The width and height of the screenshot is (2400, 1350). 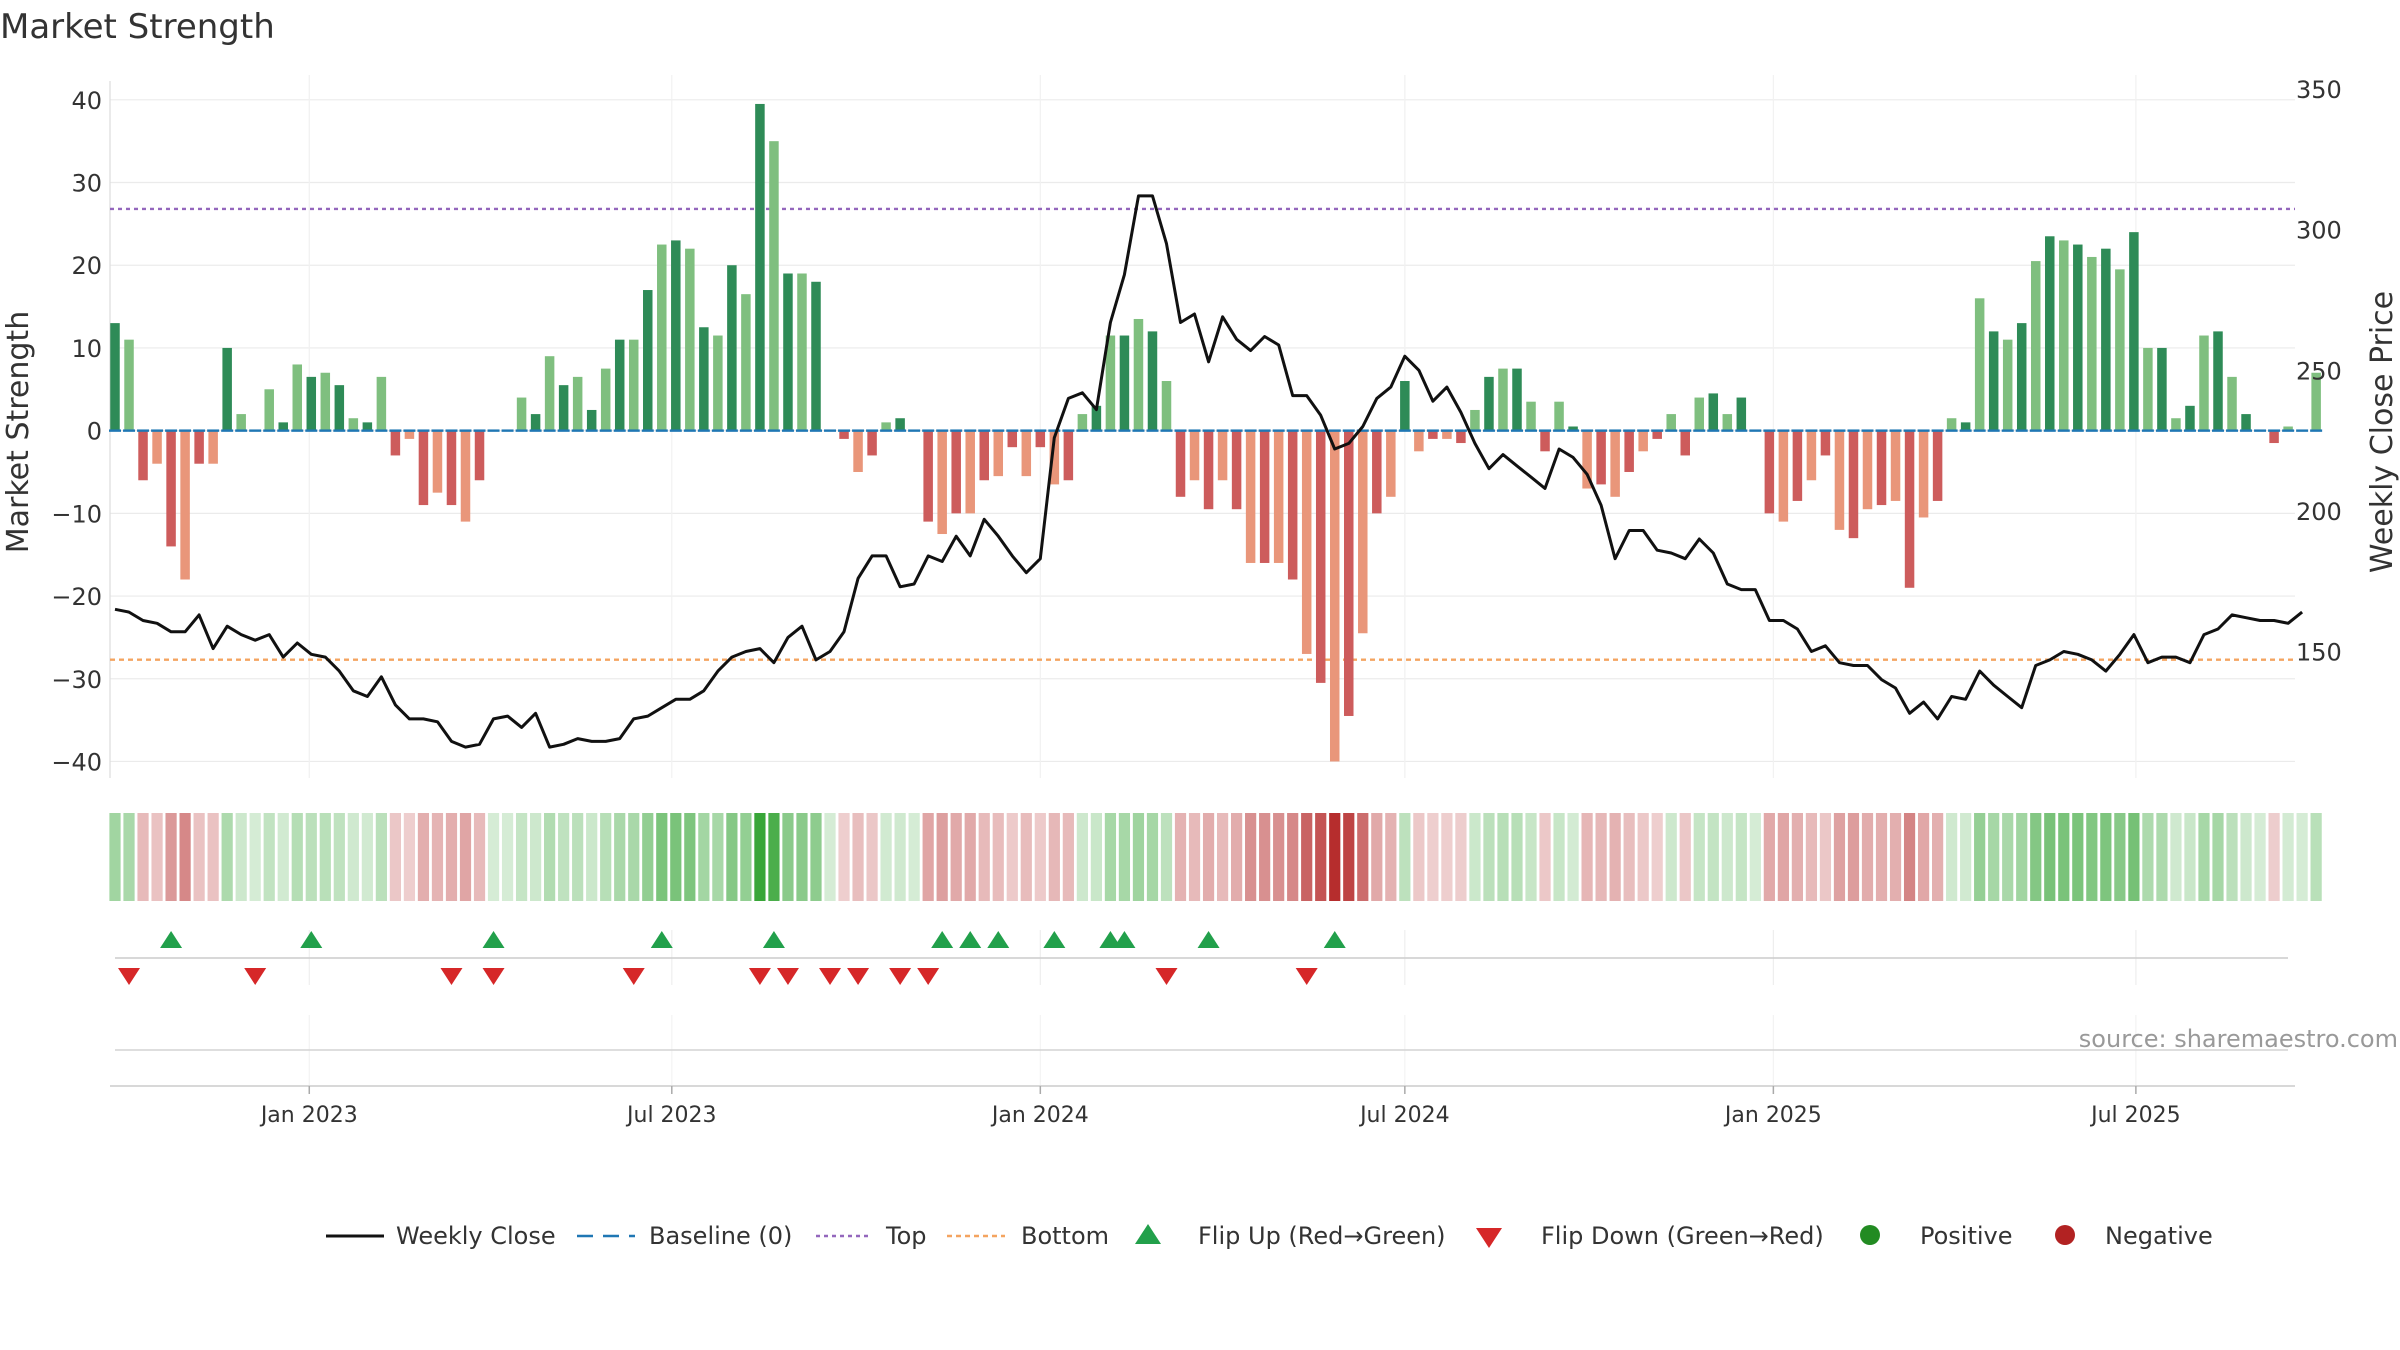 I want to click on legend-swatch-flip-up, so click(x=1148, y=1234).